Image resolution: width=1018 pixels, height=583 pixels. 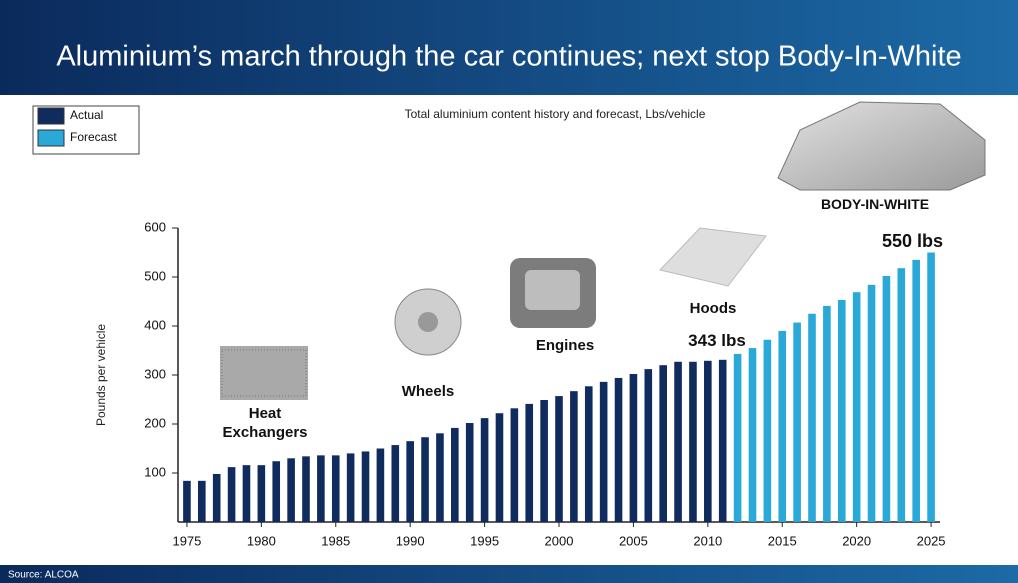 What do you see at coordinates (931, 540) in the screenshot?
I see `x-tick-label: 2025` at bounding box center [931, 540].